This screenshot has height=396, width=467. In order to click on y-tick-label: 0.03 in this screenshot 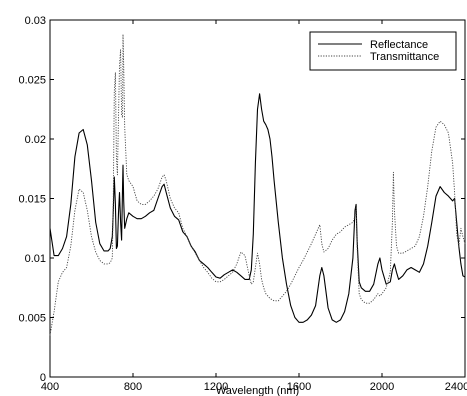, I will do `click(35, 21)`.